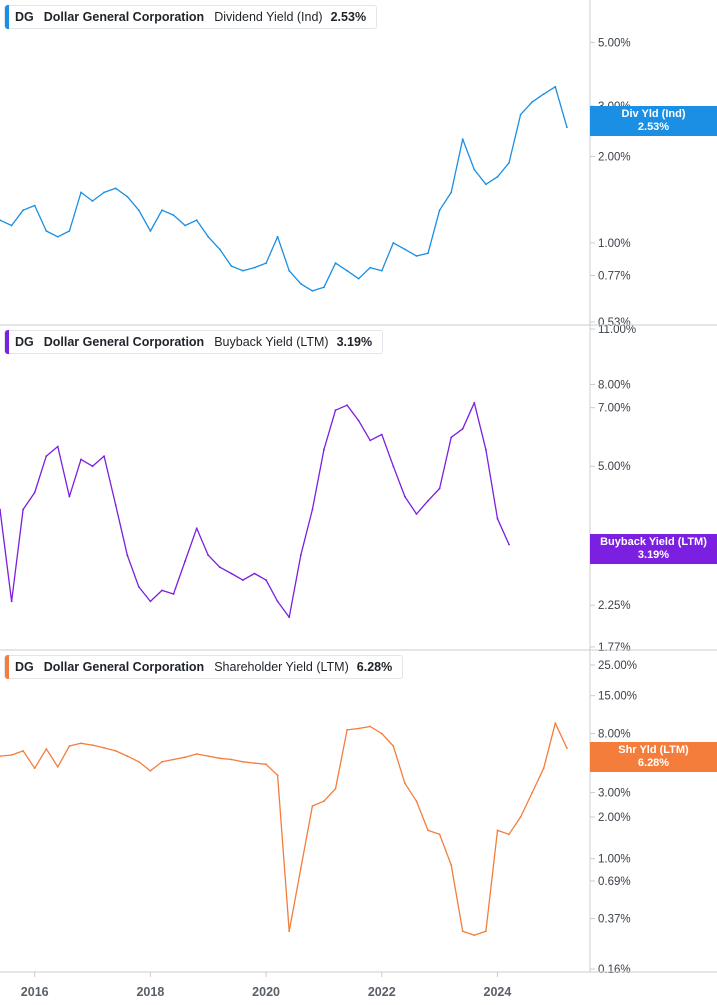 The width and height of the screenshot is (717, 1005). Describe the element at coordinates (614, 409) in the screenshot. I see `y-tick-label: 7.00%` at that location.